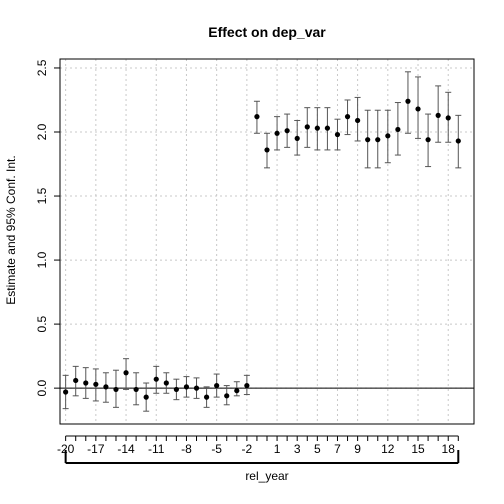 This screenshot has height=504, width=504. I want to click on x-tick-label: 7, so click(337, 449).